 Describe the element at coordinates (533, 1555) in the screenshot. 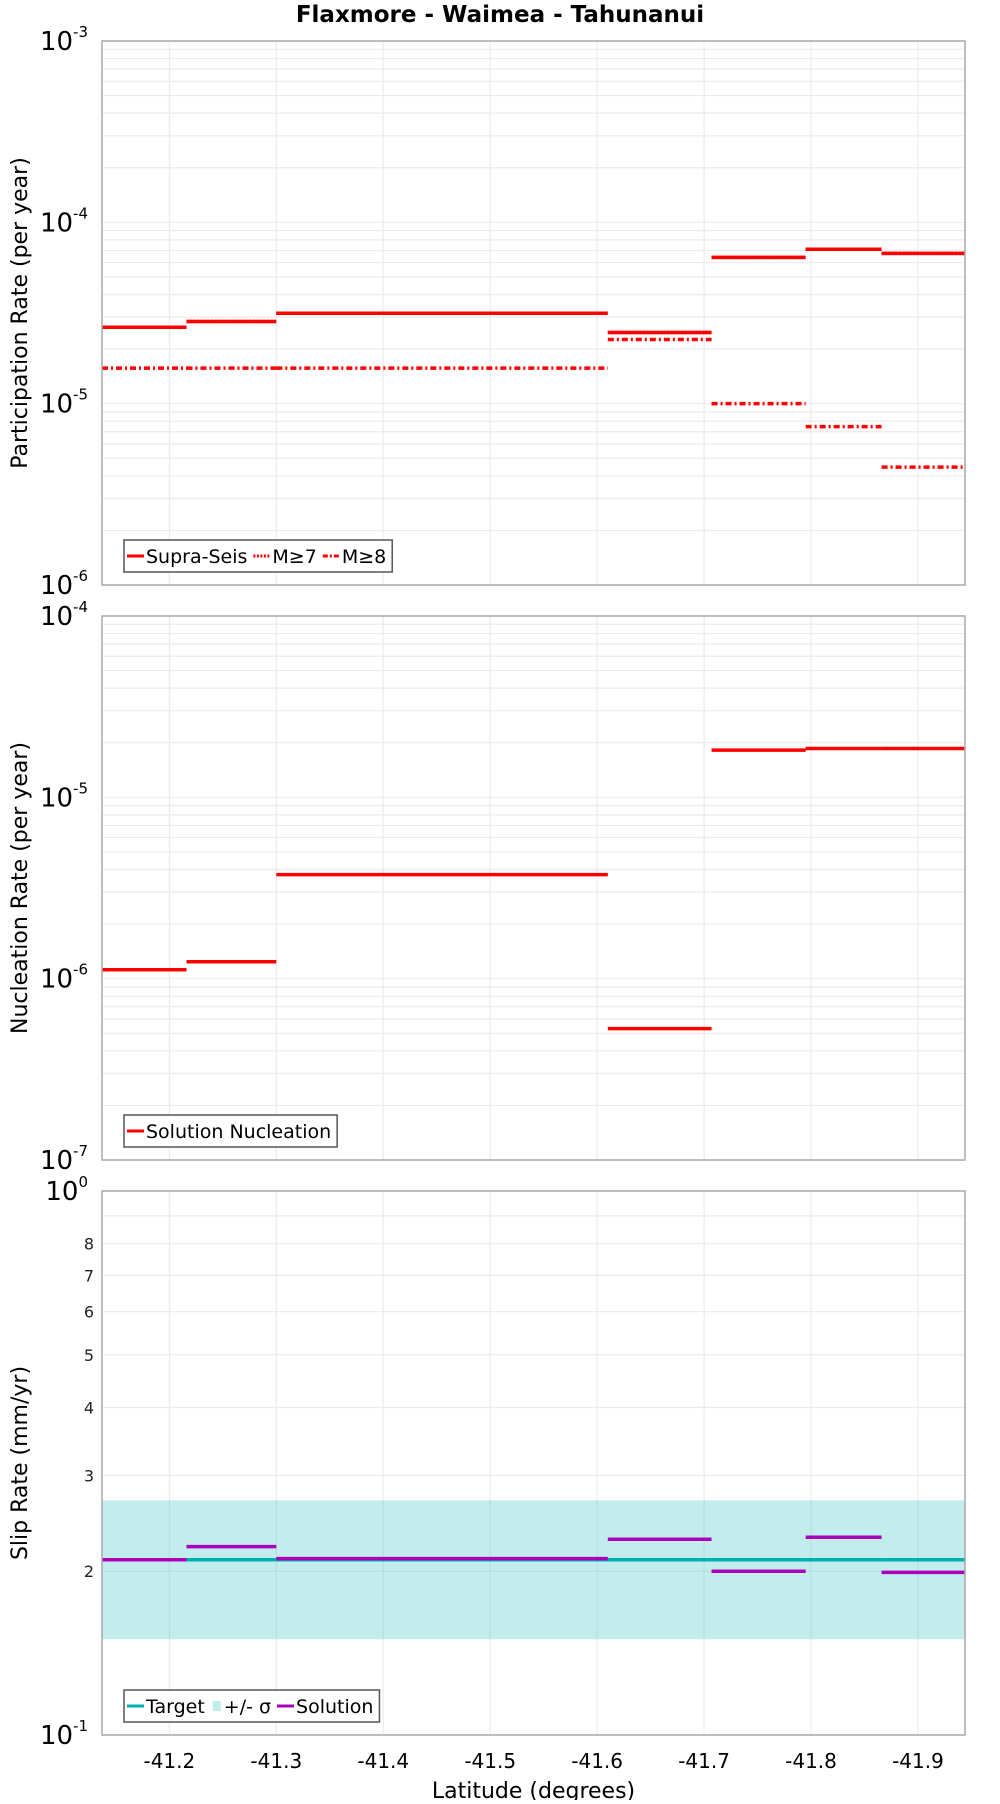

I see `series-solution` at that location.